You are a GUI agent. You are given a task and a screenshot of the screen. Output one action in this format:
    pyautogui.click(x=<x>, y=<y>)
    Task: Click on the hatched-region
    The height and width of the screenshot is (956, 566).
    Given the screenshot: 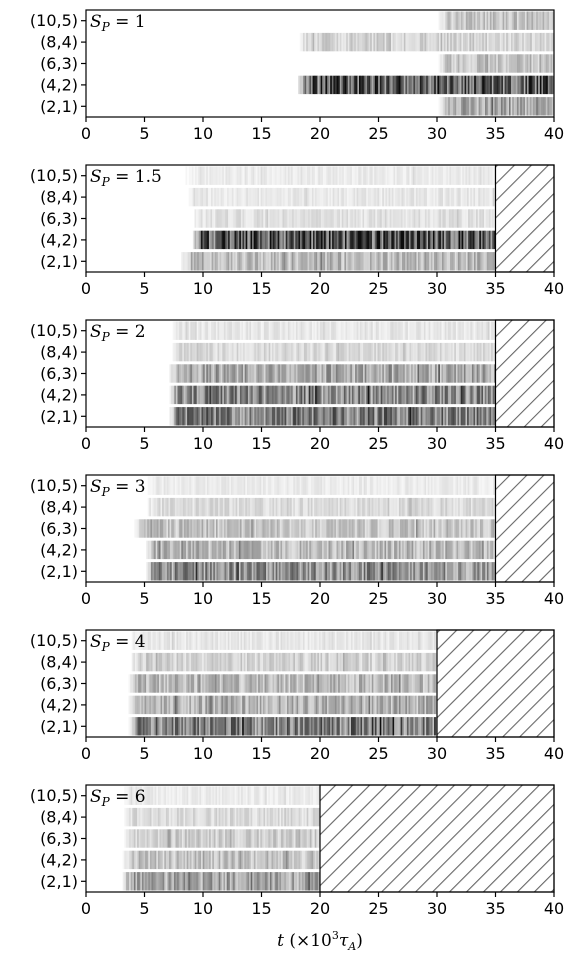 What is the action you would take?
    pyautogui.click(x=524, y=373)
    